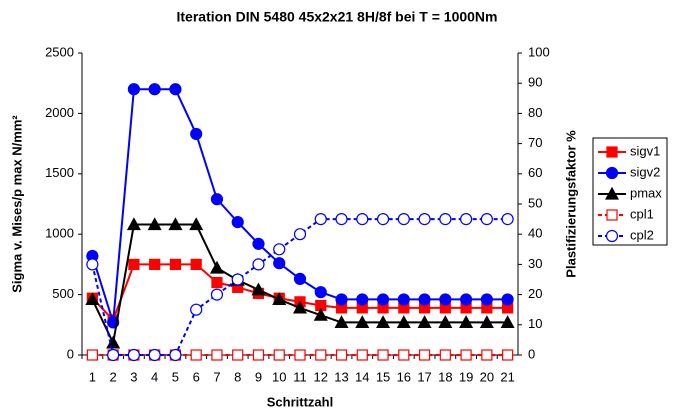  Describe the element at coordinates (216, 376) in the screenshot. I see `x-tick-label: 7` at that location.